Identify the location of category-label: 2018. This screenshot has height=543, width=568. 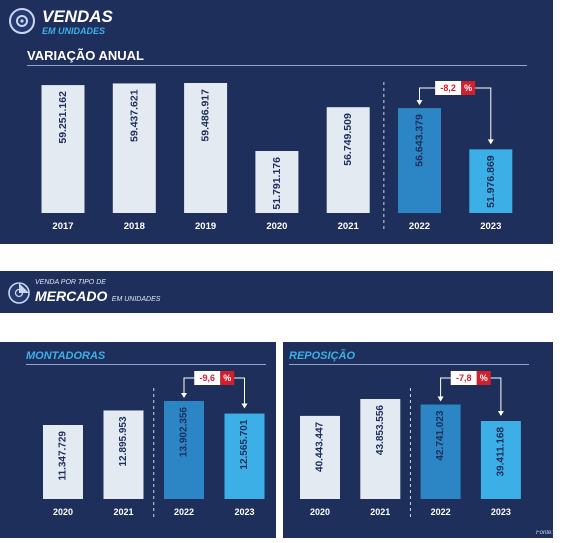
(134, 226).